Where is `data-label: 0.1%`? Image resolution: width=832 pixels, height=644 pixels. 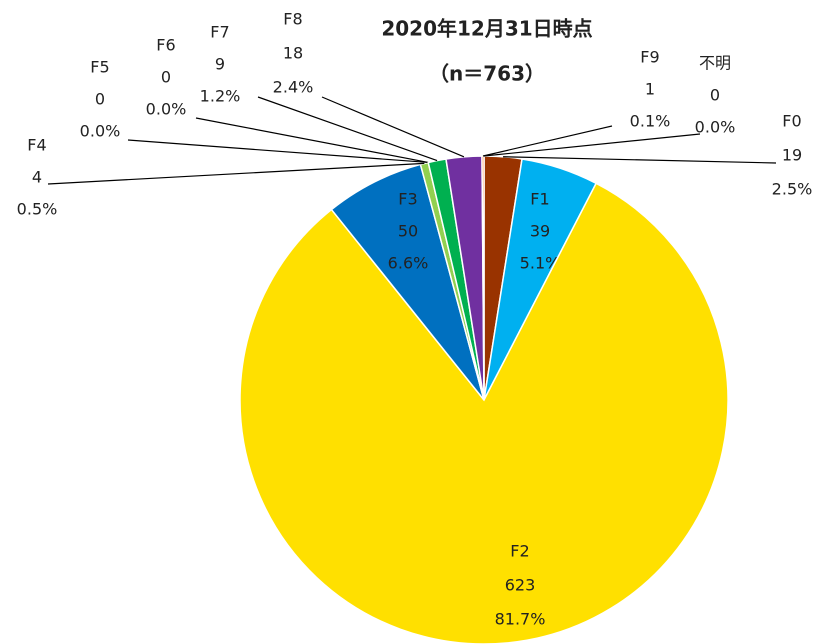 data-label: 0.1% is located at coordinates (650, 121).